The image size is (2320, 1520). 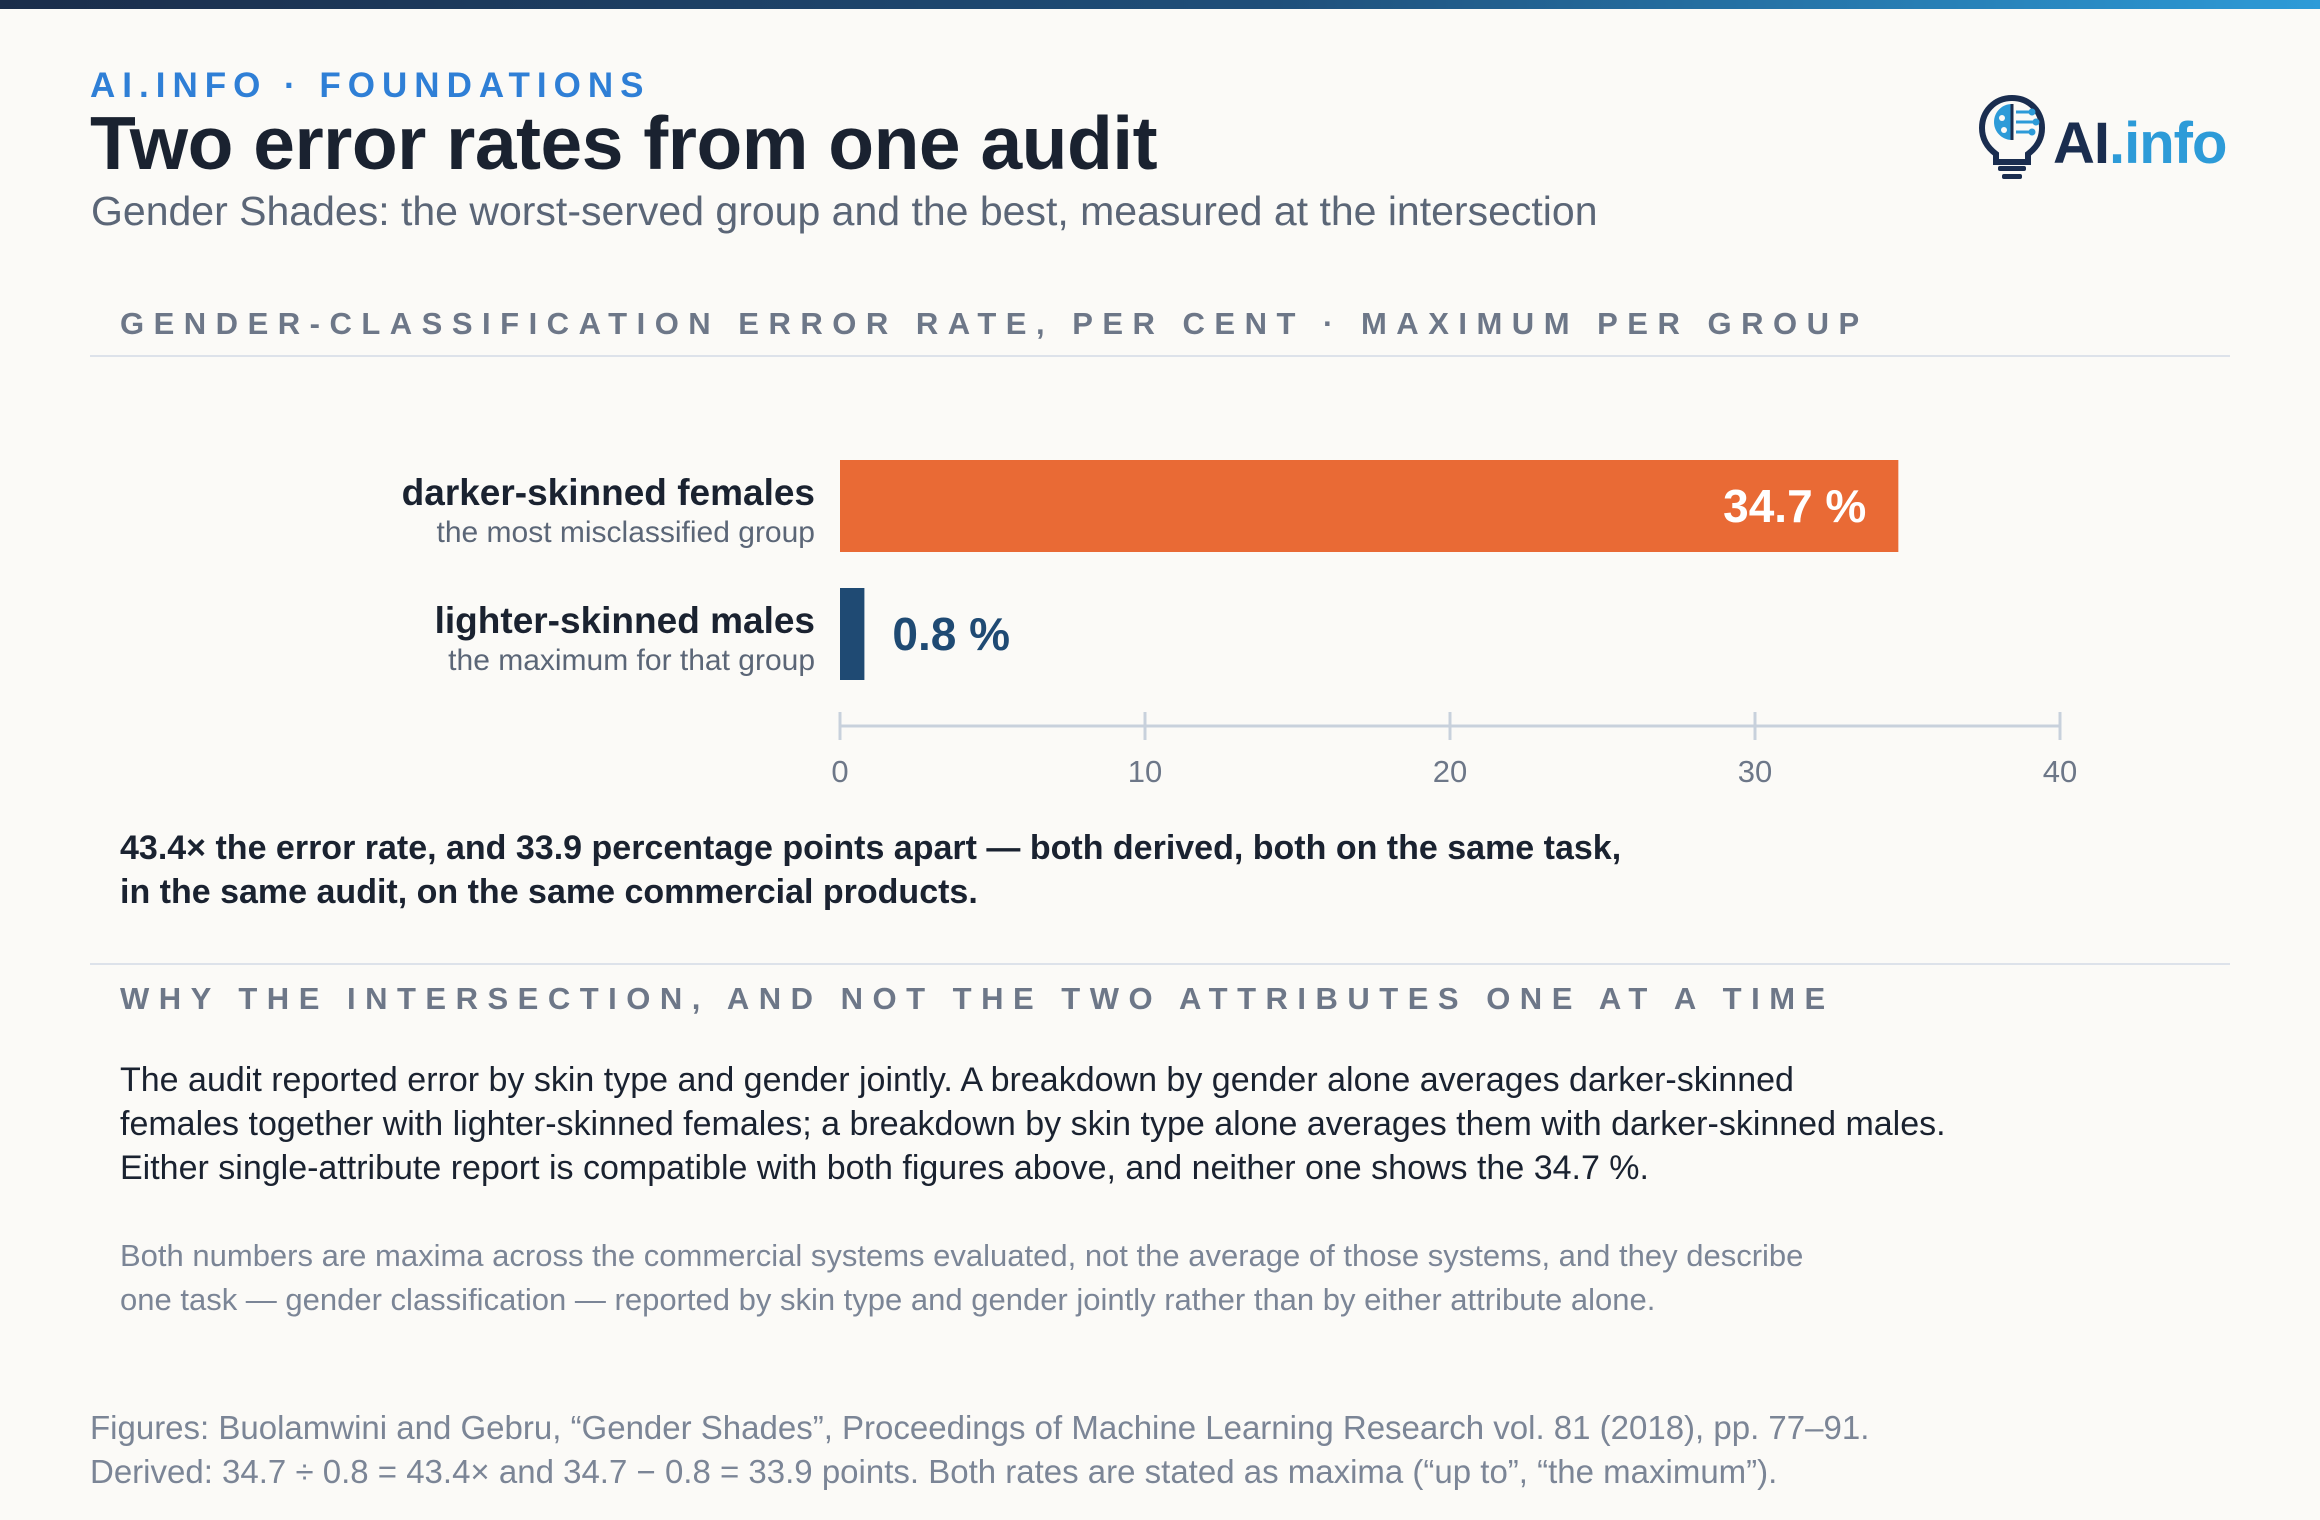 I want to click on data-label: 0.8 %, so click(x=951, y=634).